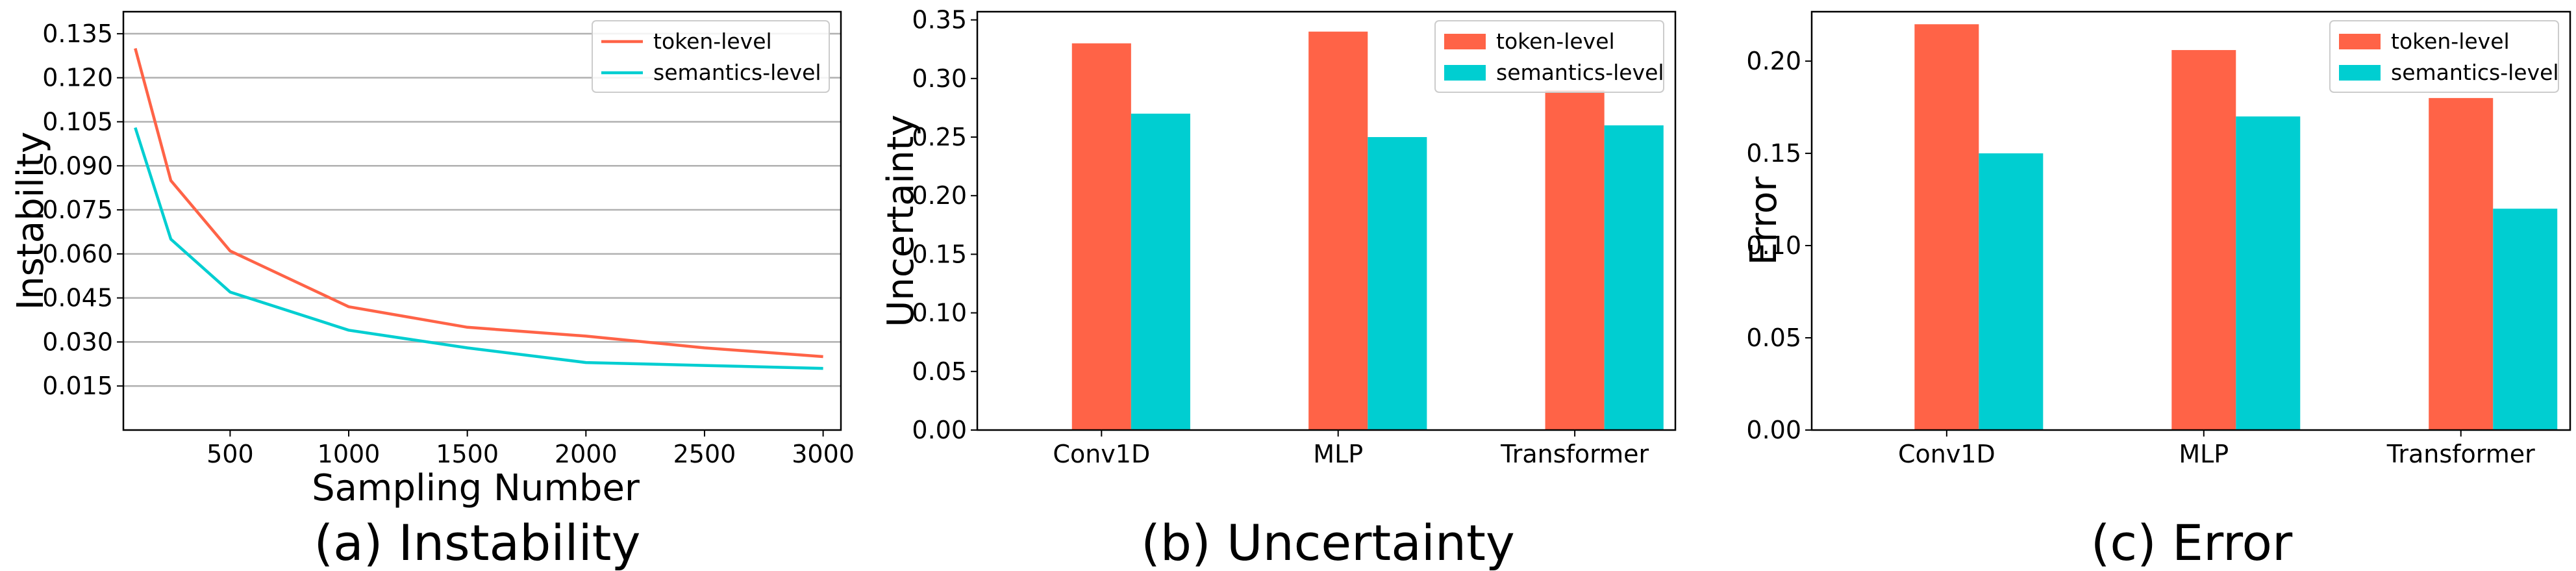  What do you see at coordinates (77, 342) in the screenshot?
I see `y-tick-label: 0.030` at bounding box center [77, 342].